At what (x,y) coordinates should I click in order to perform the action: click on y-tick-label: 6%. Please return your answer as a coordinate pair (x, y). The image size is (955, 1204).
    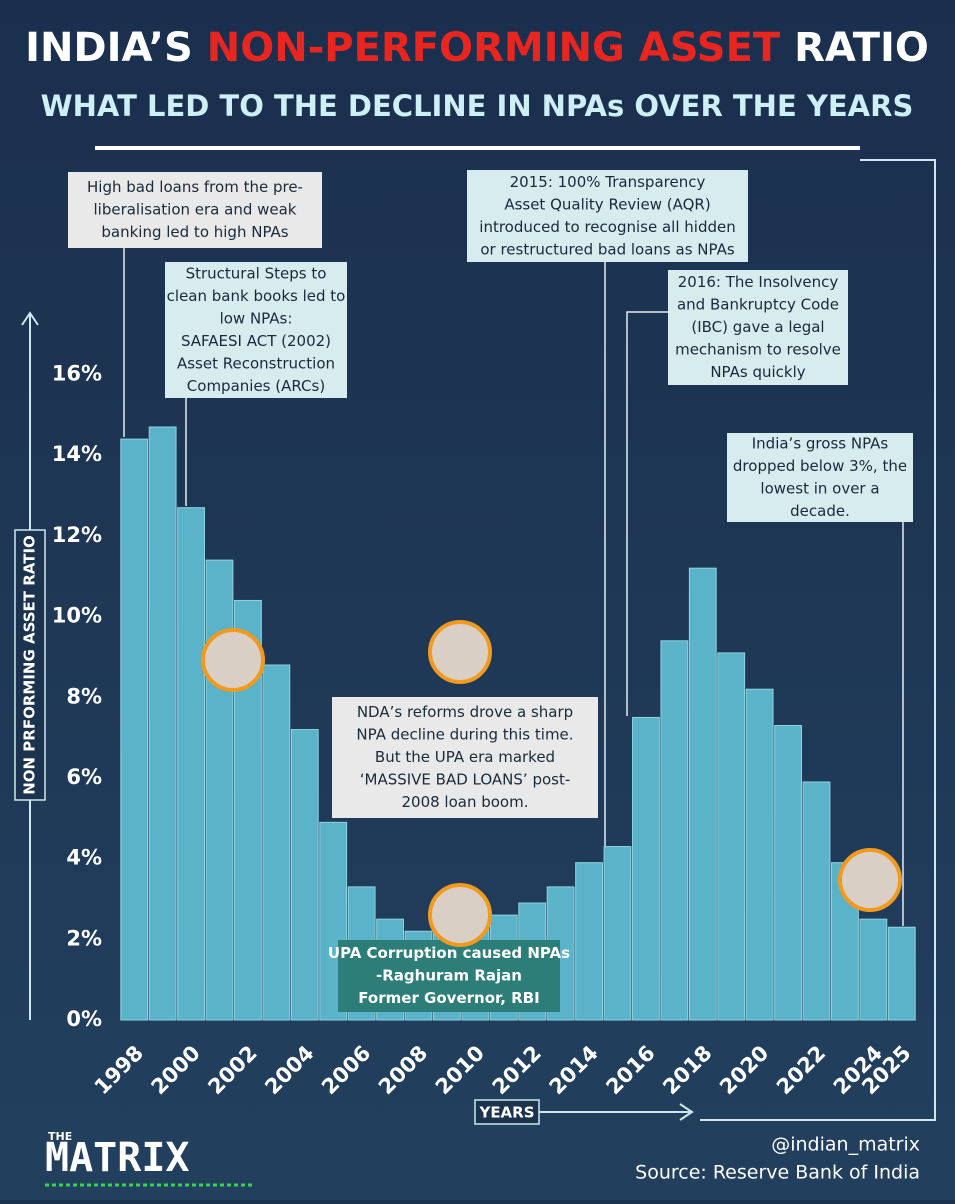
    Looking at the image, I should click on (84, 777).